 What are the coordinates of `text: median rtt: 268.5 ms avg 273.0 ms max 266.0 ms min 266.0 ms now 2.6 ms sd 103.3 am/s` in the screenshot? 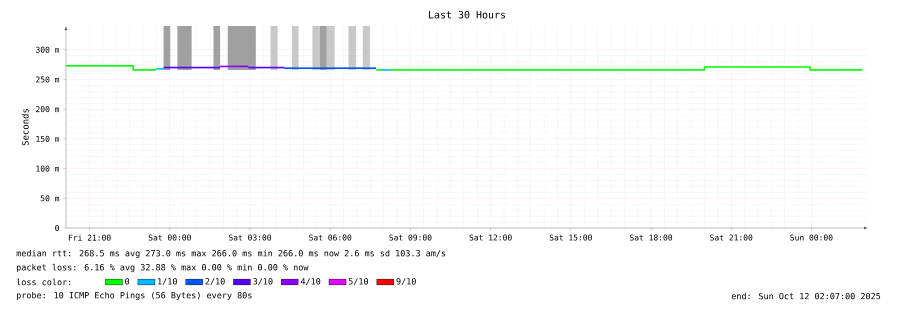 It's located at (231, 254).